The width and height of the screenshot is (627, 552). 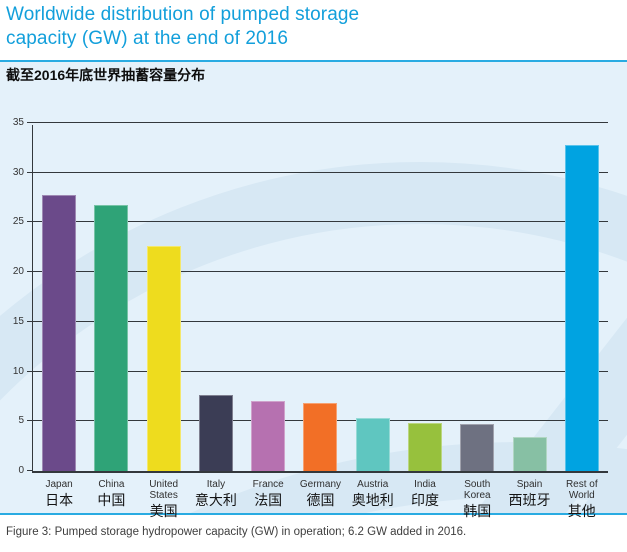 What do you see at coordinates (216, 484) in the screenshot?
I see `x-label-en-italy: Italy` at bounding box center [216, 484].